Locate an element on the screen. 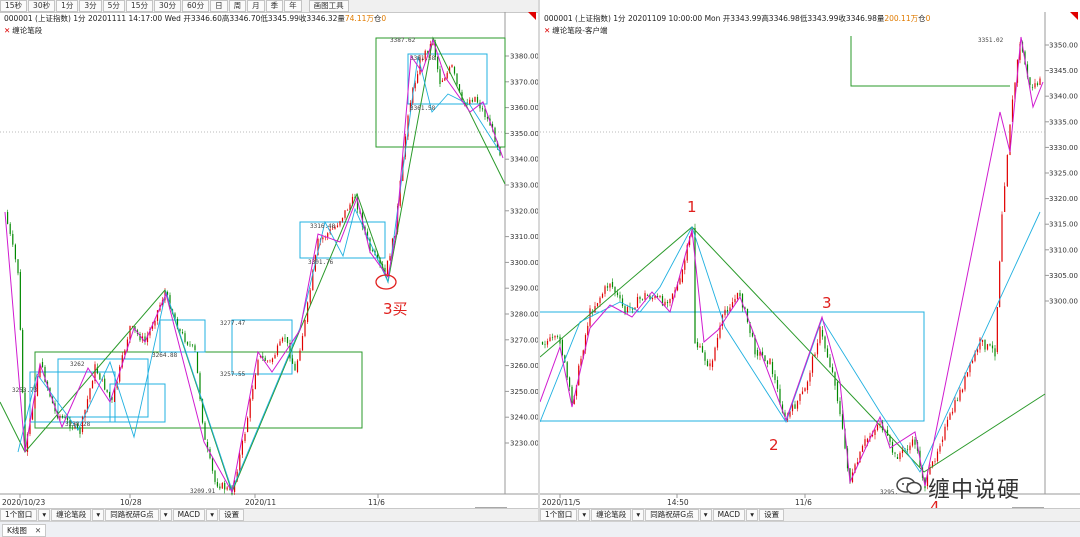  y-tick-label: 3345.00 is located at coordinates (1063, 71).